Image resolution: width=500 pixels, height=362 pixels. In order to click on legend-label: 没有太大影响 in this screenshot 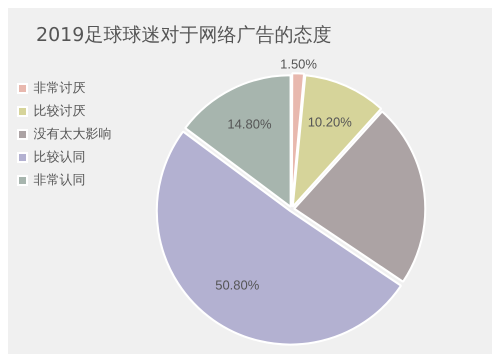, I will do `click(73, 134)`.